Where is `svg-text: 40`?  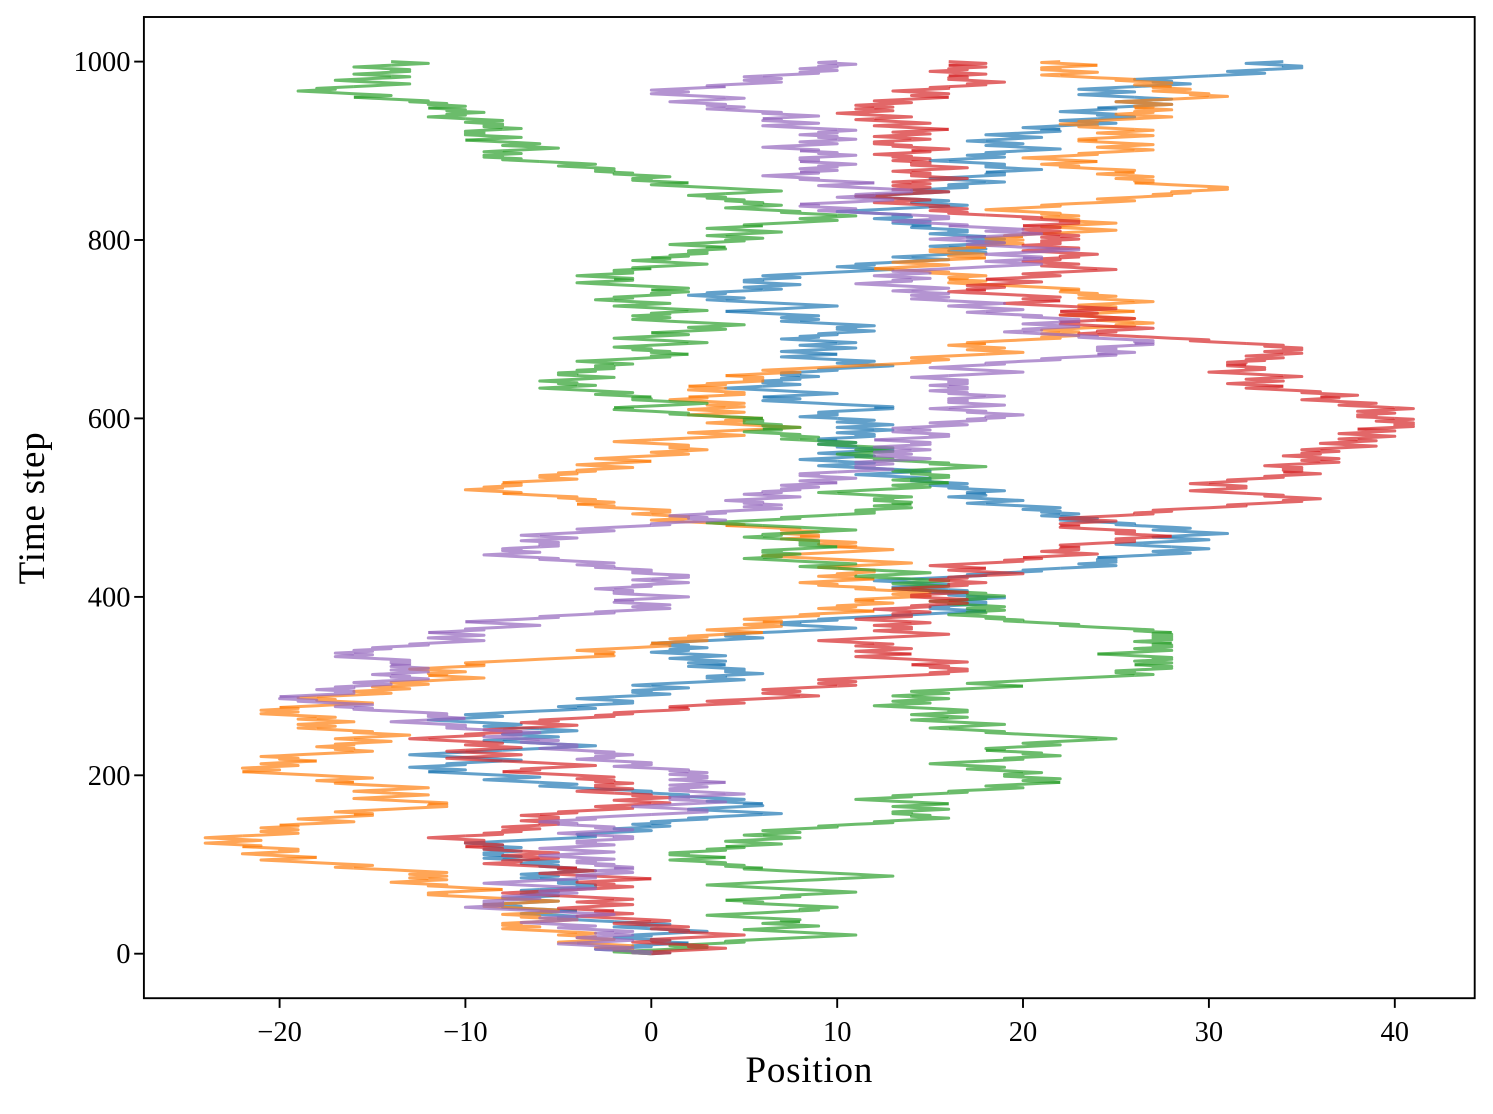 svg-text: 40 is located at coordinates (1395, 1032).